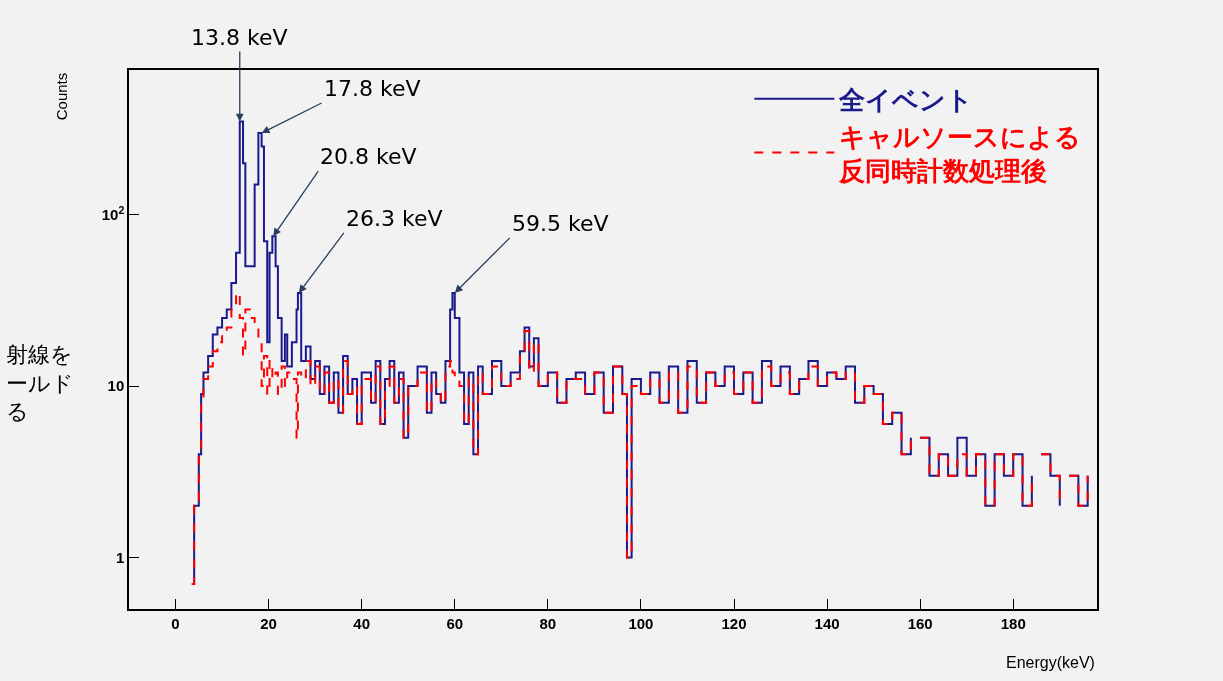 This screenshot has height=681, width=1223. What do you see at coordinates (827, 623) in the screenshot?
I see `x-tick-label: 140` at bounding box center [827, 623].